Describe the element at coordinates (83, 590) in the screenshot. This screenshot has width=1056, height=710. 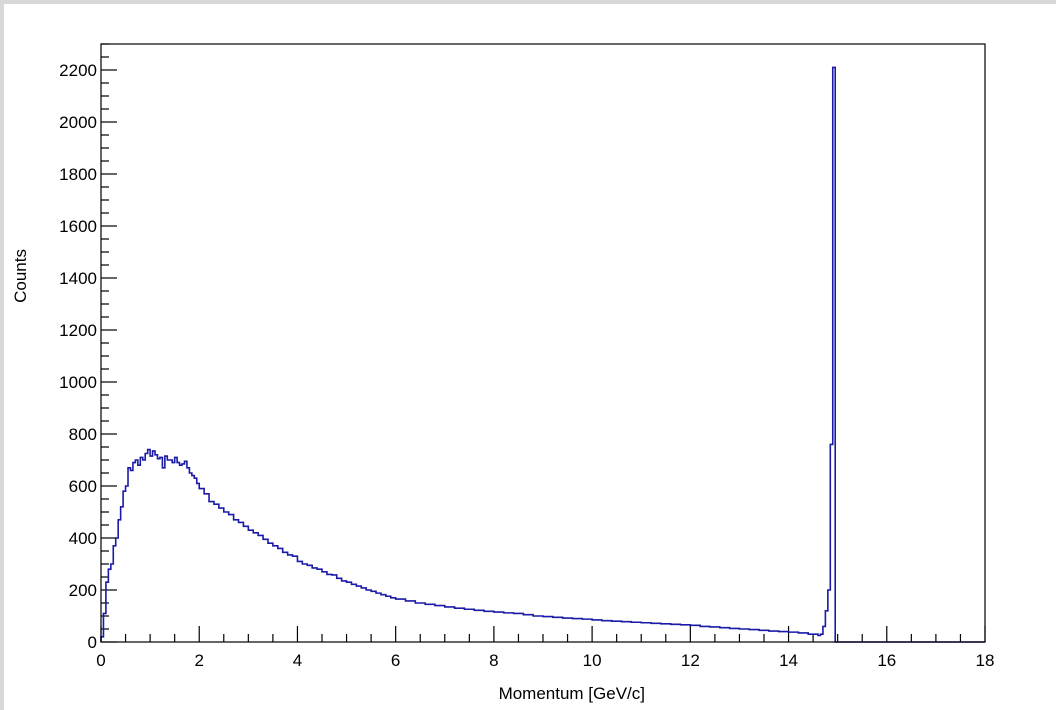
I see `y-tick-label: 200` at that location.